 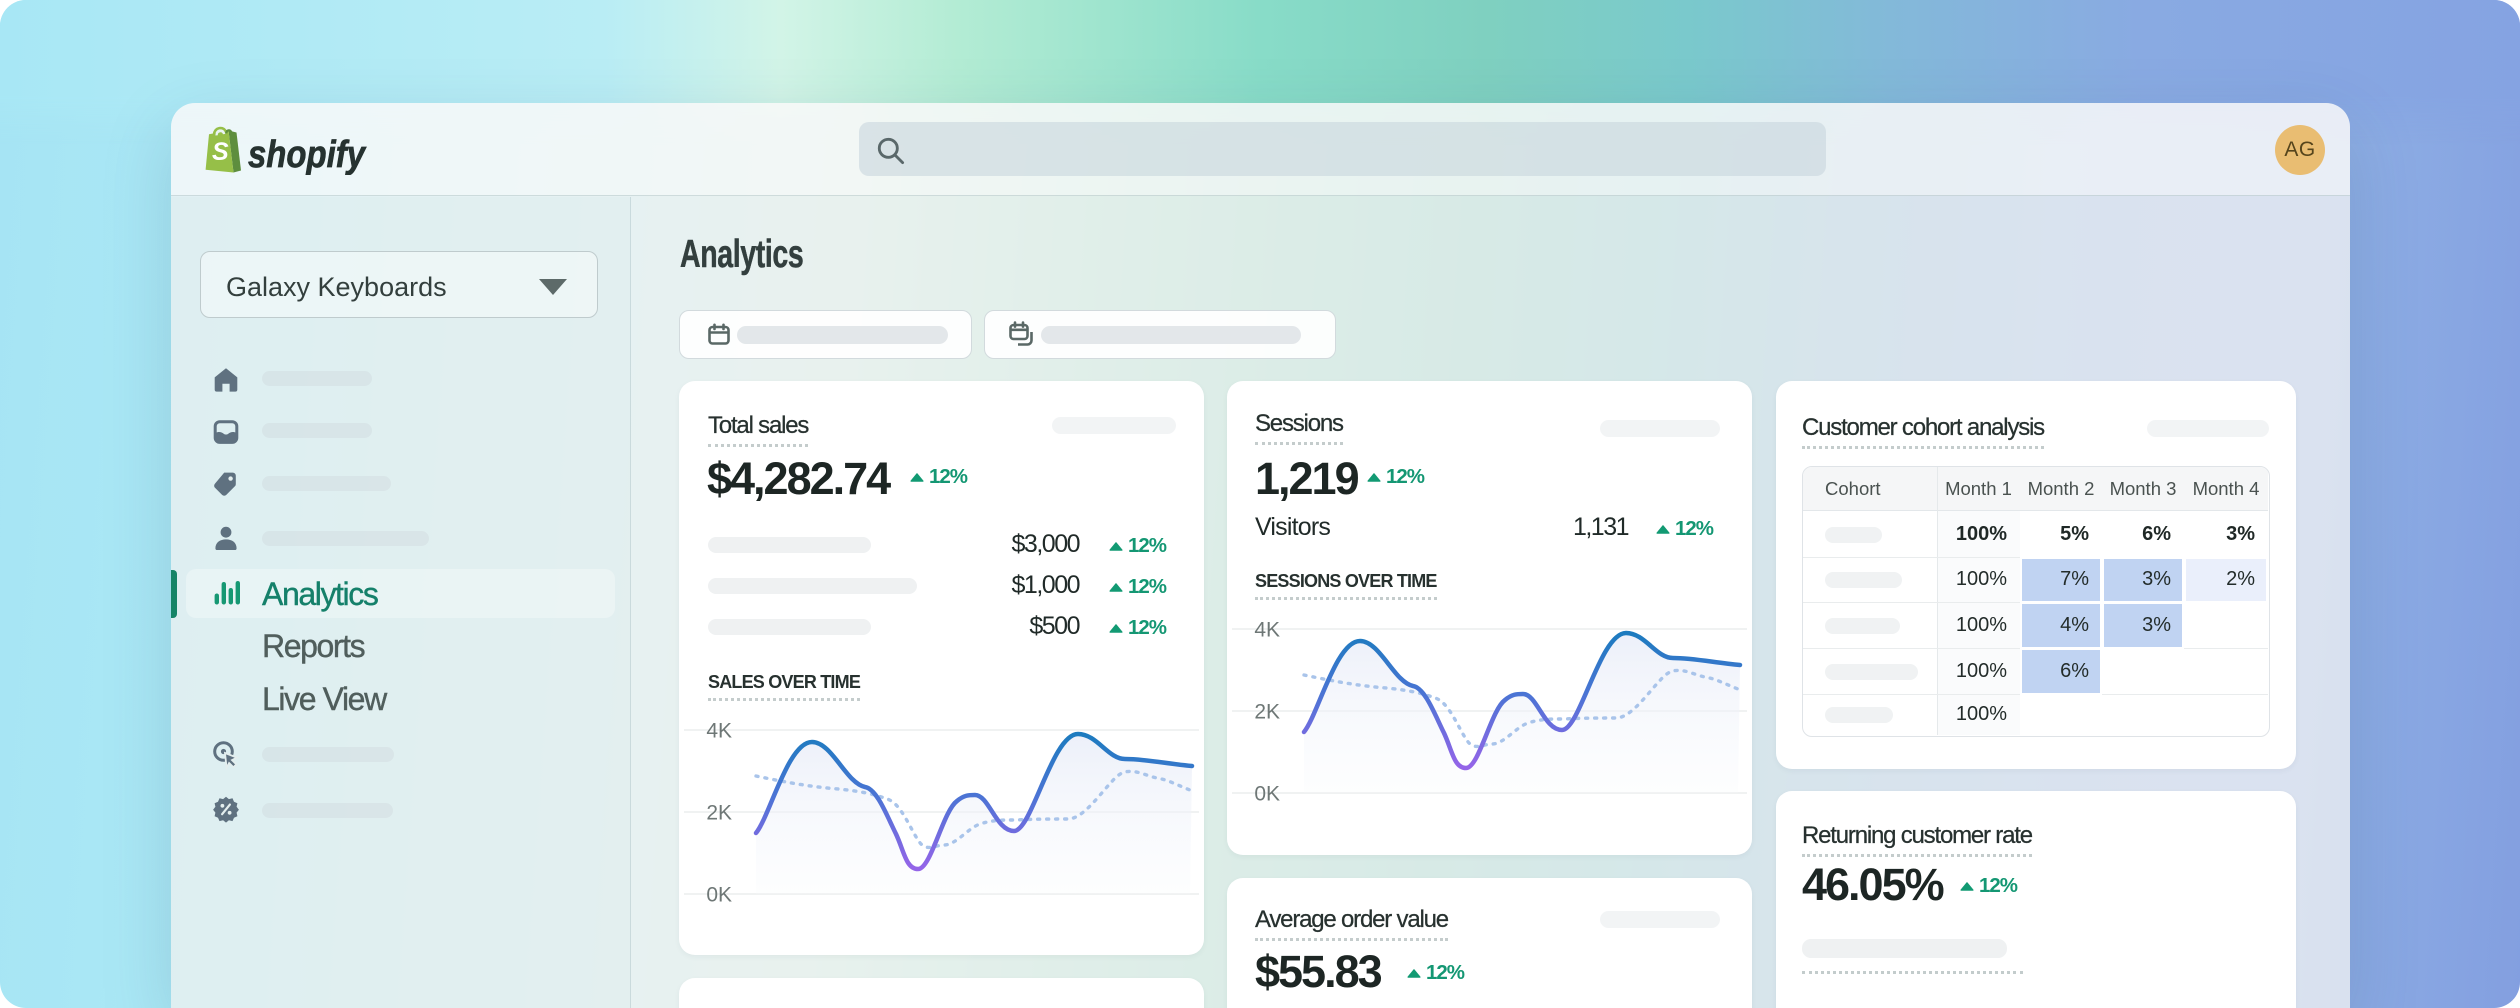 I want to click on svg-text: shopify, so click(x=307, y=154).